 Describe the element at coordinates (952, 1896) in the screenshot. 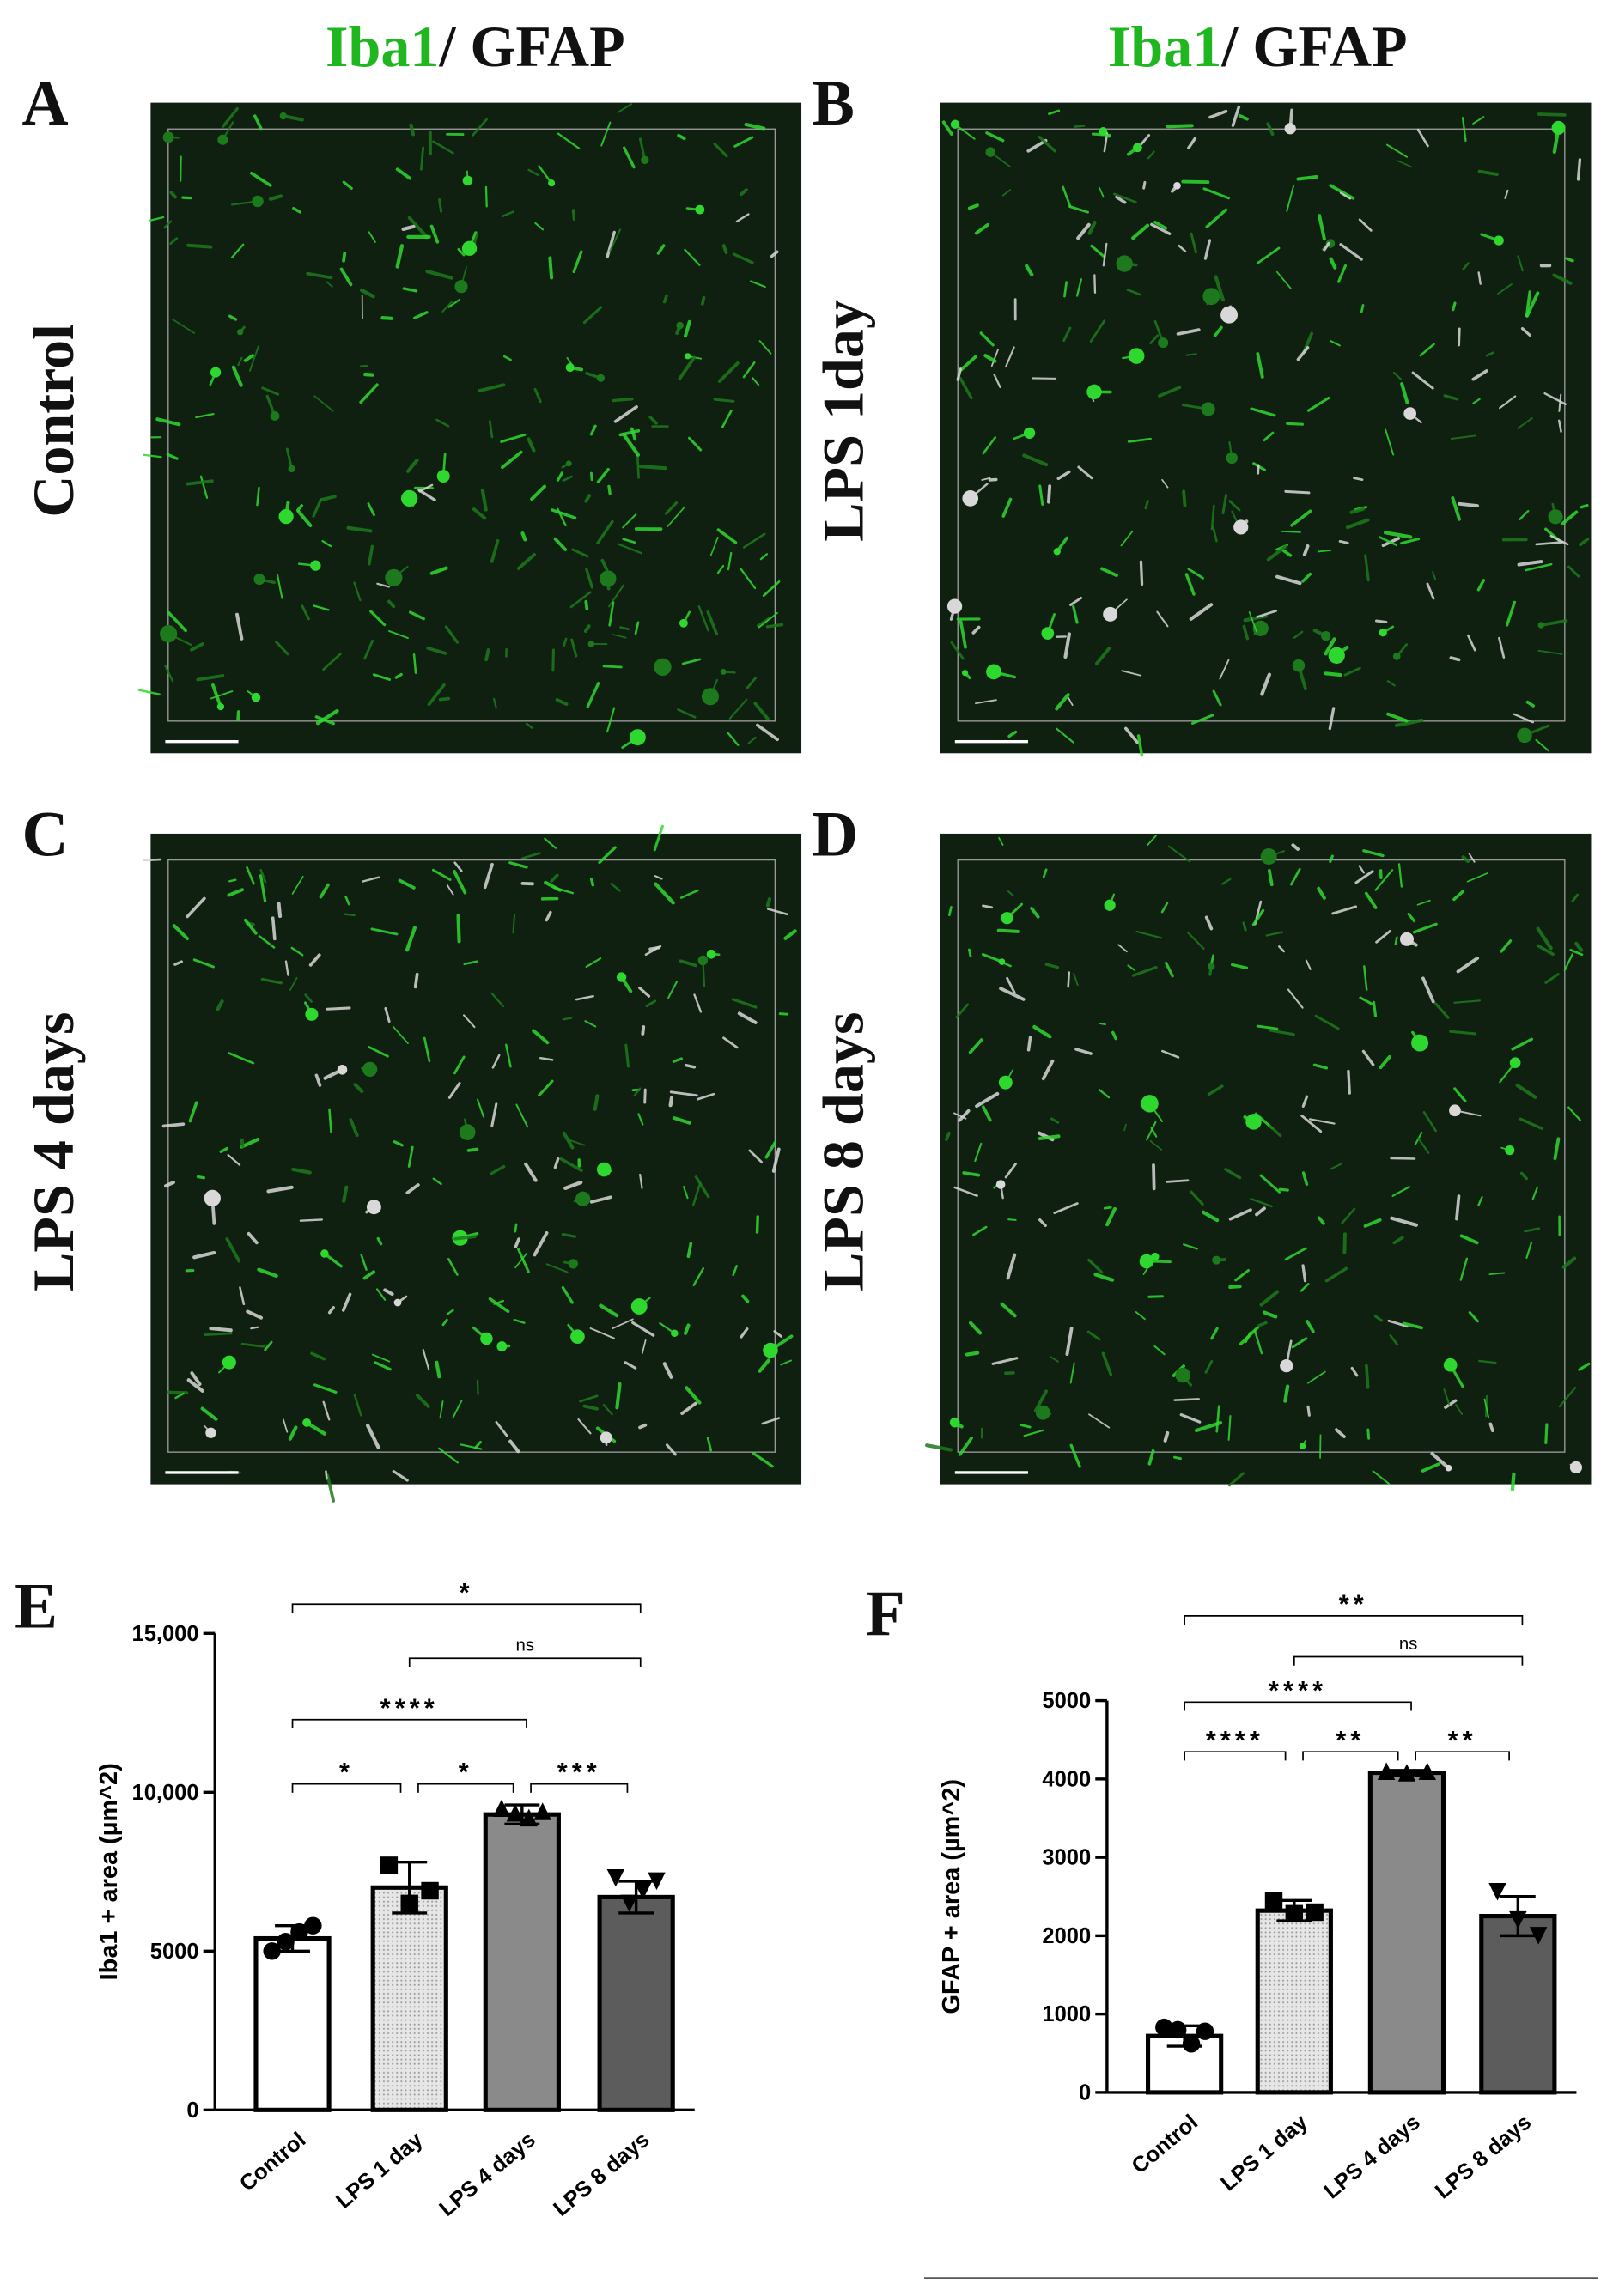

I see `y-axis-label: GFAP + area (µm^2)` at that location.